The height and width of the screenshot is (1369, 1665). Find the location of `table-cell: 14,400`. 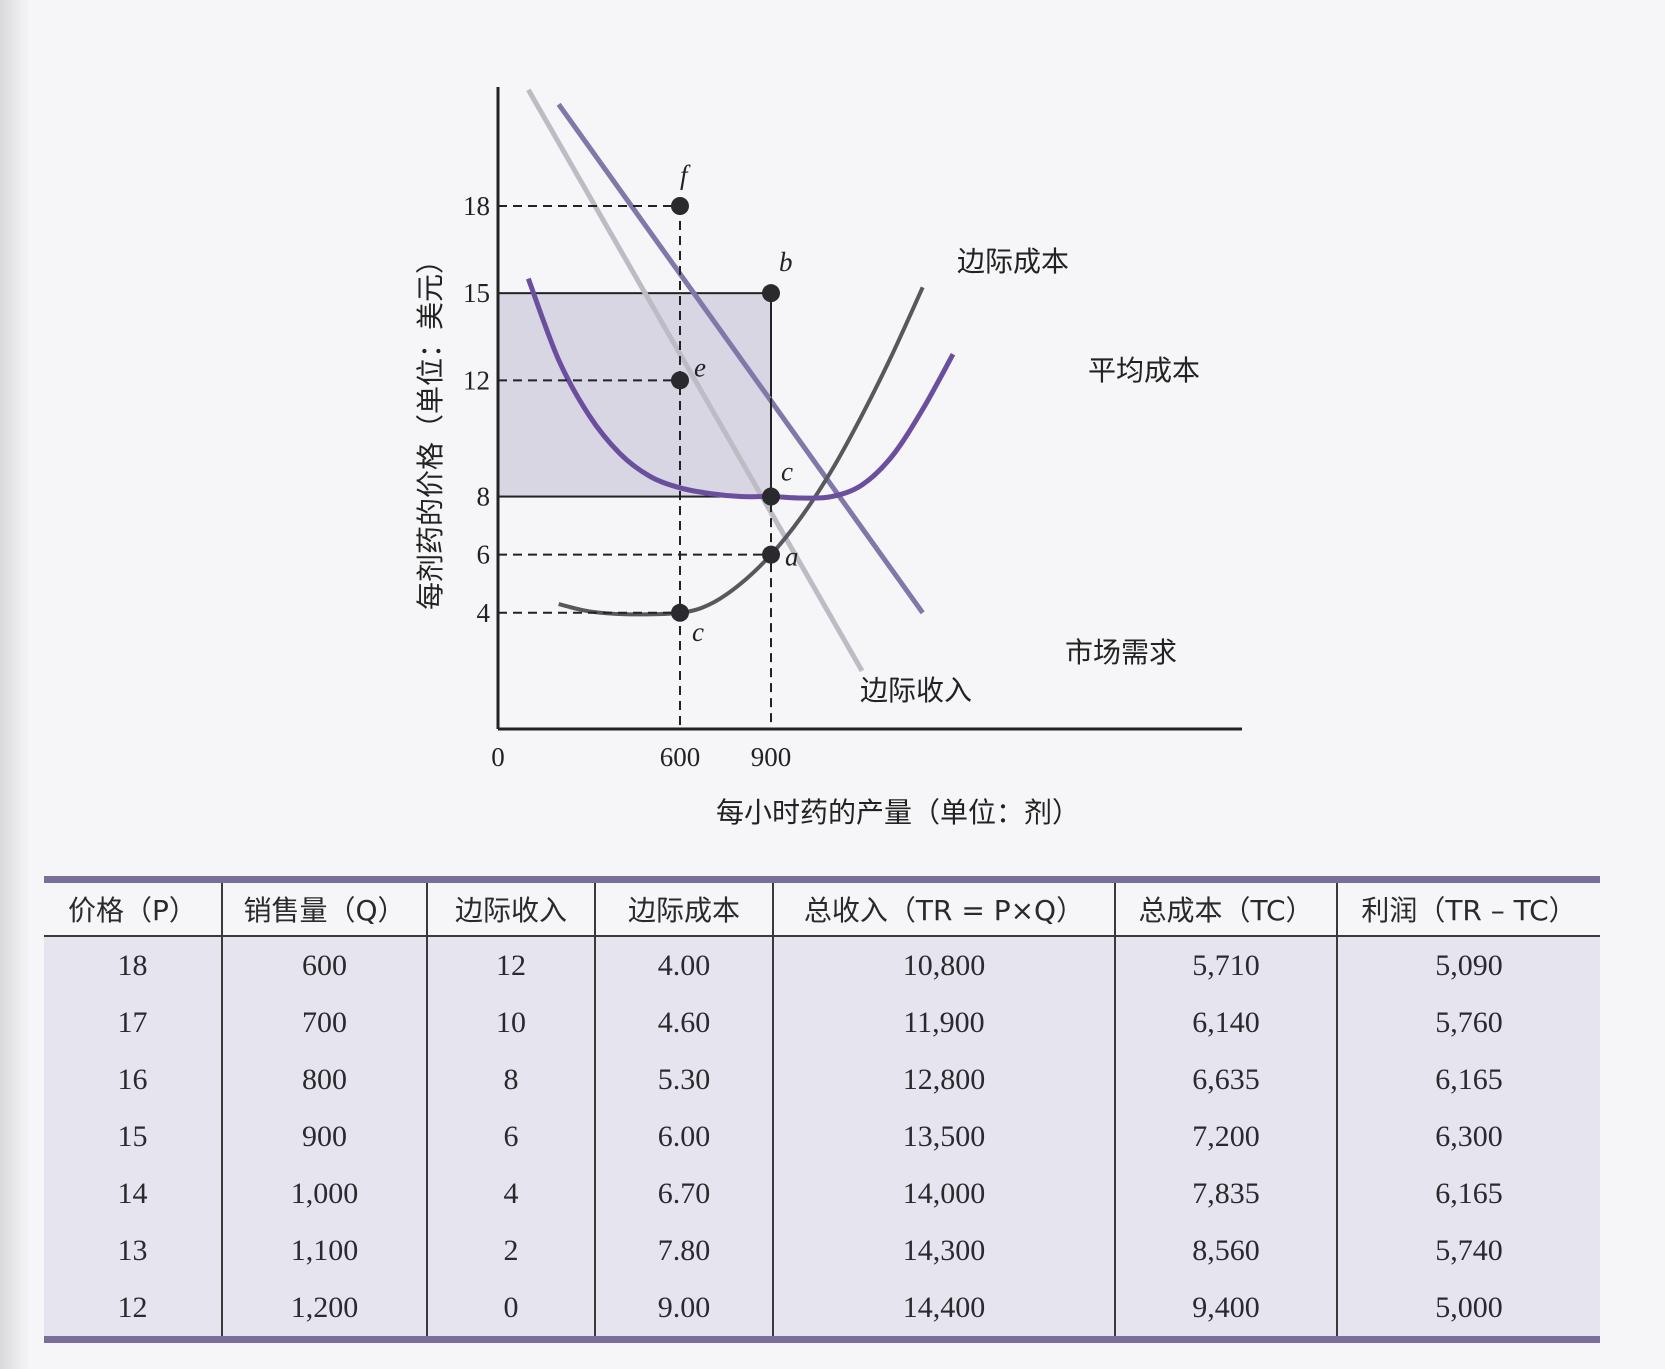

table-cell: 14,400 is located at coordinates (943, 1309).